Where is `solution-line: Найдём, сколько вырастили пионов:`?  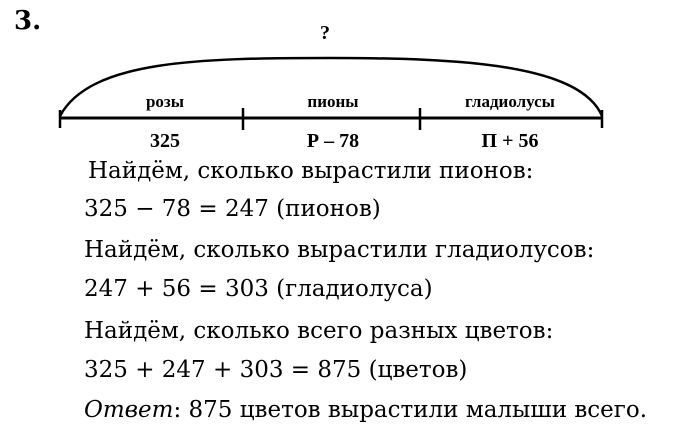 solution-line: Найдём, сколько вырастили пионов: is located at coordinates (311, 171).